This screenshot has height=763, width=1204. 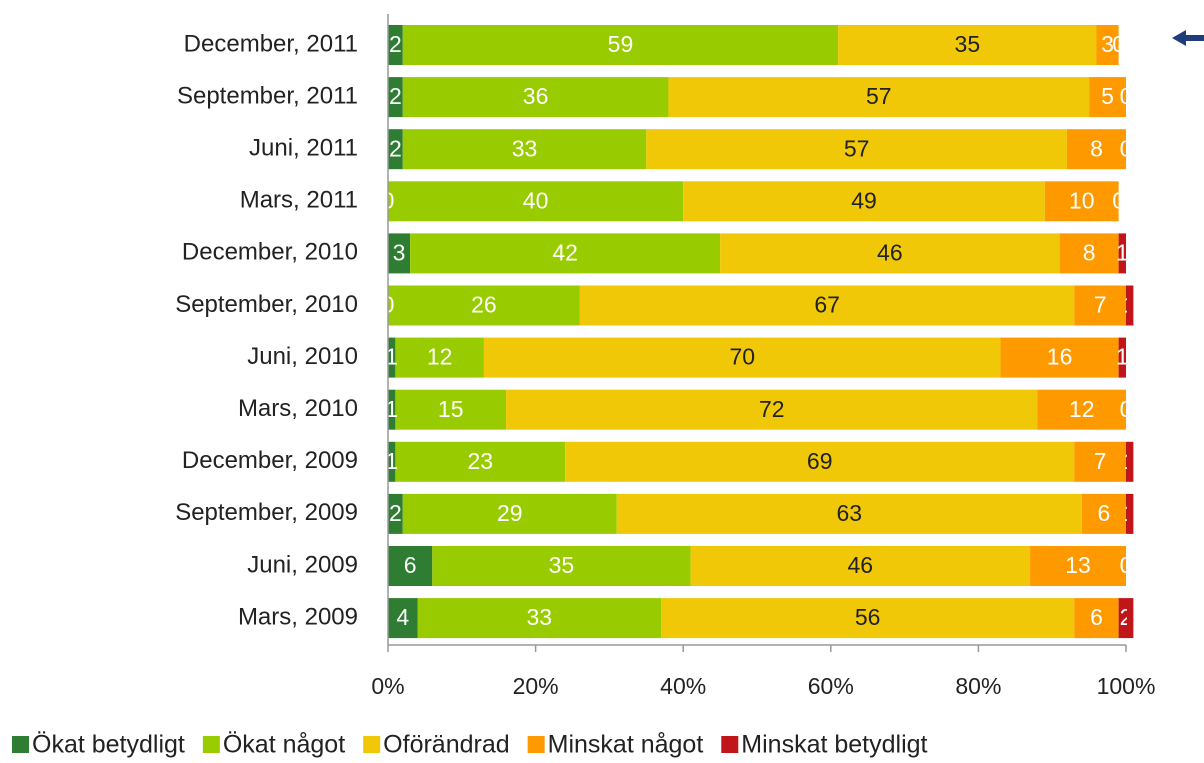 What do you see at coordinates (271, 43) in the screenshot?
I see `category-label: December, 2011` at bounding box center [271, 43].